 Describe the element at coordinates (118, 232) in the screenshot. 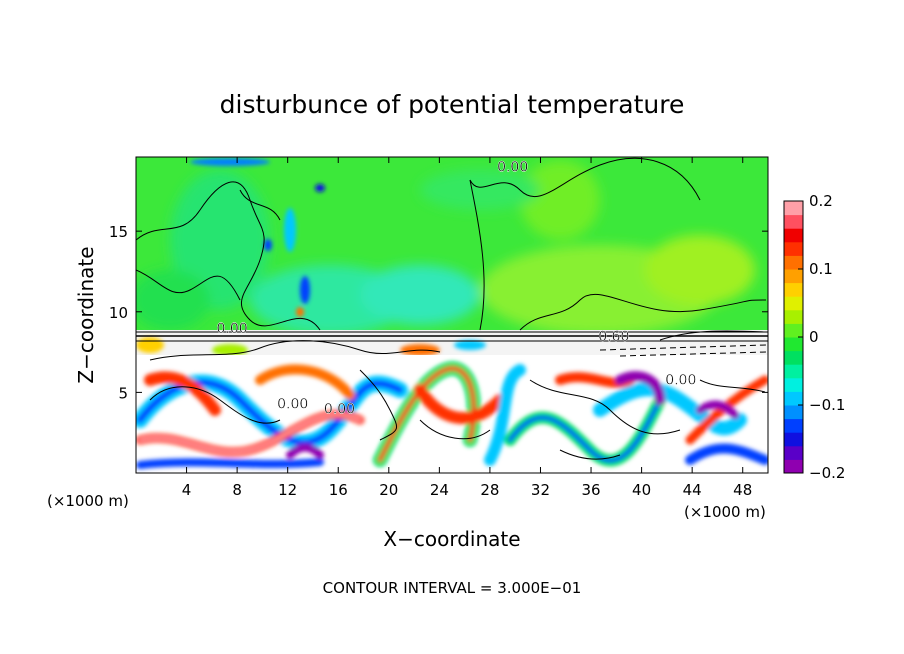

I see `y-tick-label: 15` at that location.